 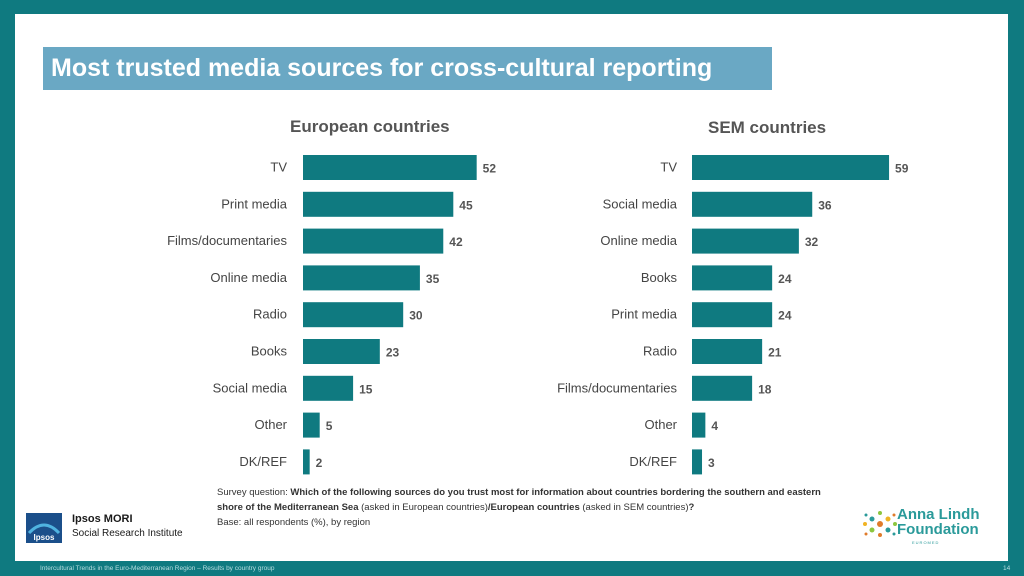 What do you see at coordinates (775, 353) in the screenshot?
I see `data-label: 21` at bounding box center [775, 353].